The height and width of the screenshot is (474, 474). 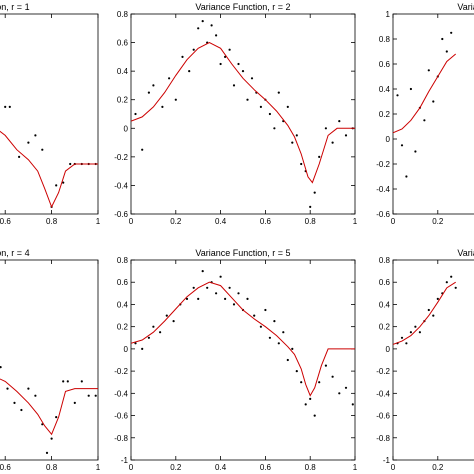 What do you see at coordinates (50, 114) in the screenshot?
I see `panel-1: Variance Function, r = 1 0.6 0.8 1` at bounding box center [50, 114].